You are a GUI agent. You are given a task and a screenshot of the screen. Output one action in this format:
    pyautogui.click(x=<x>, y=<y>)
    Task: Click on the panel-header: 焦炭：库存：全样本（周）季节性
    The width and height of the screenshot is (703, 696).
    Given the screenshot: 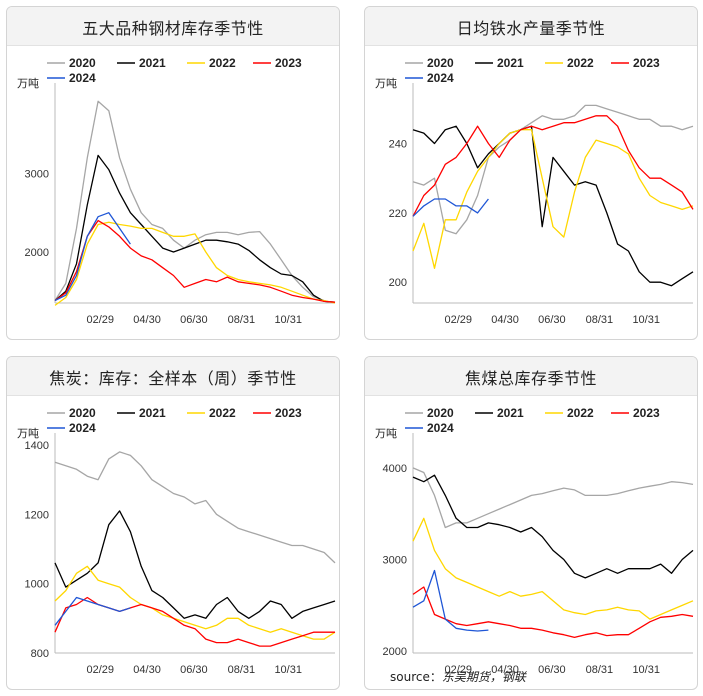 What is the action you would take?
    pyautogui.click(x=173, y=376)
    